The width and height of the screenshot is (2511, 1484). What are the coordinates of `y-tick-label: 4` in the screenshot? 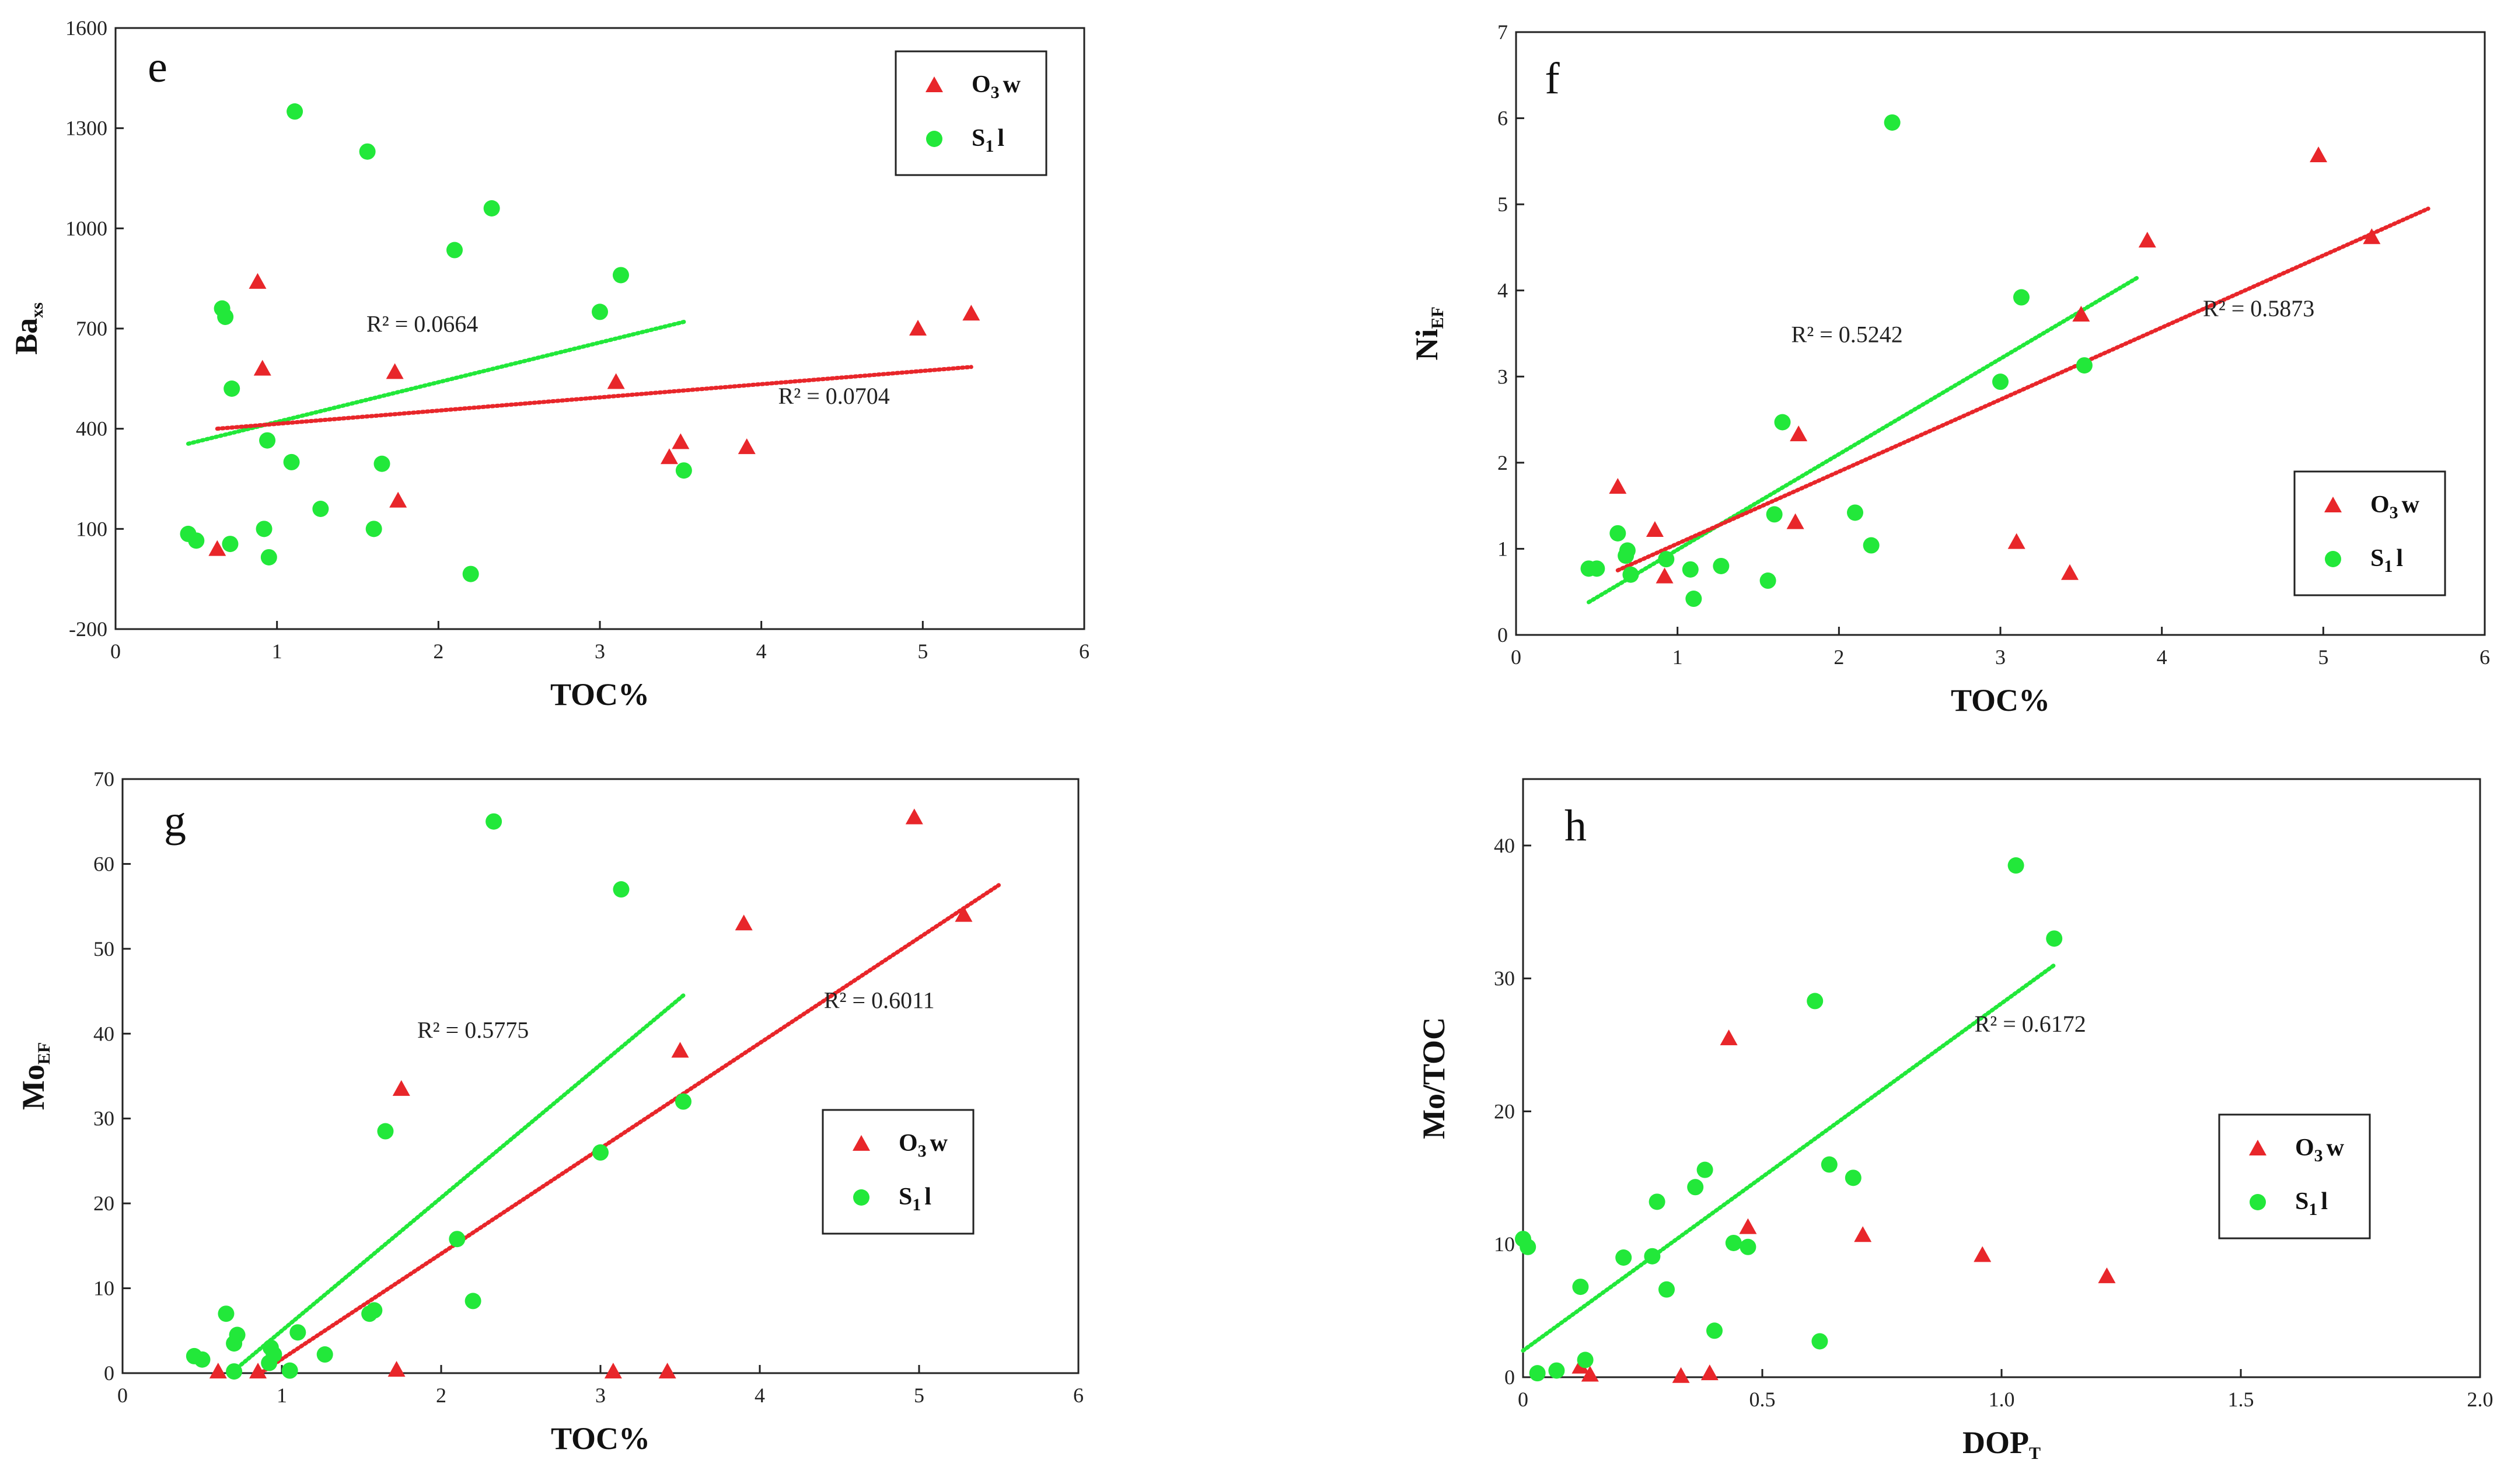 It's located at (1502, 290).